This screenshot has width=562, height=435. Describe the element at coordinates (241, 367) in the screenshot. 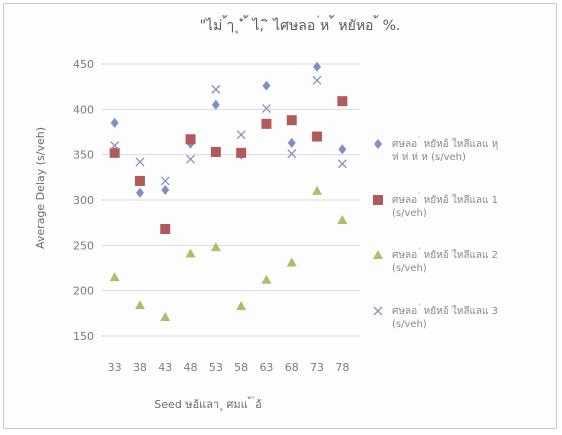

I see `x-tick-label: 58` at that location.